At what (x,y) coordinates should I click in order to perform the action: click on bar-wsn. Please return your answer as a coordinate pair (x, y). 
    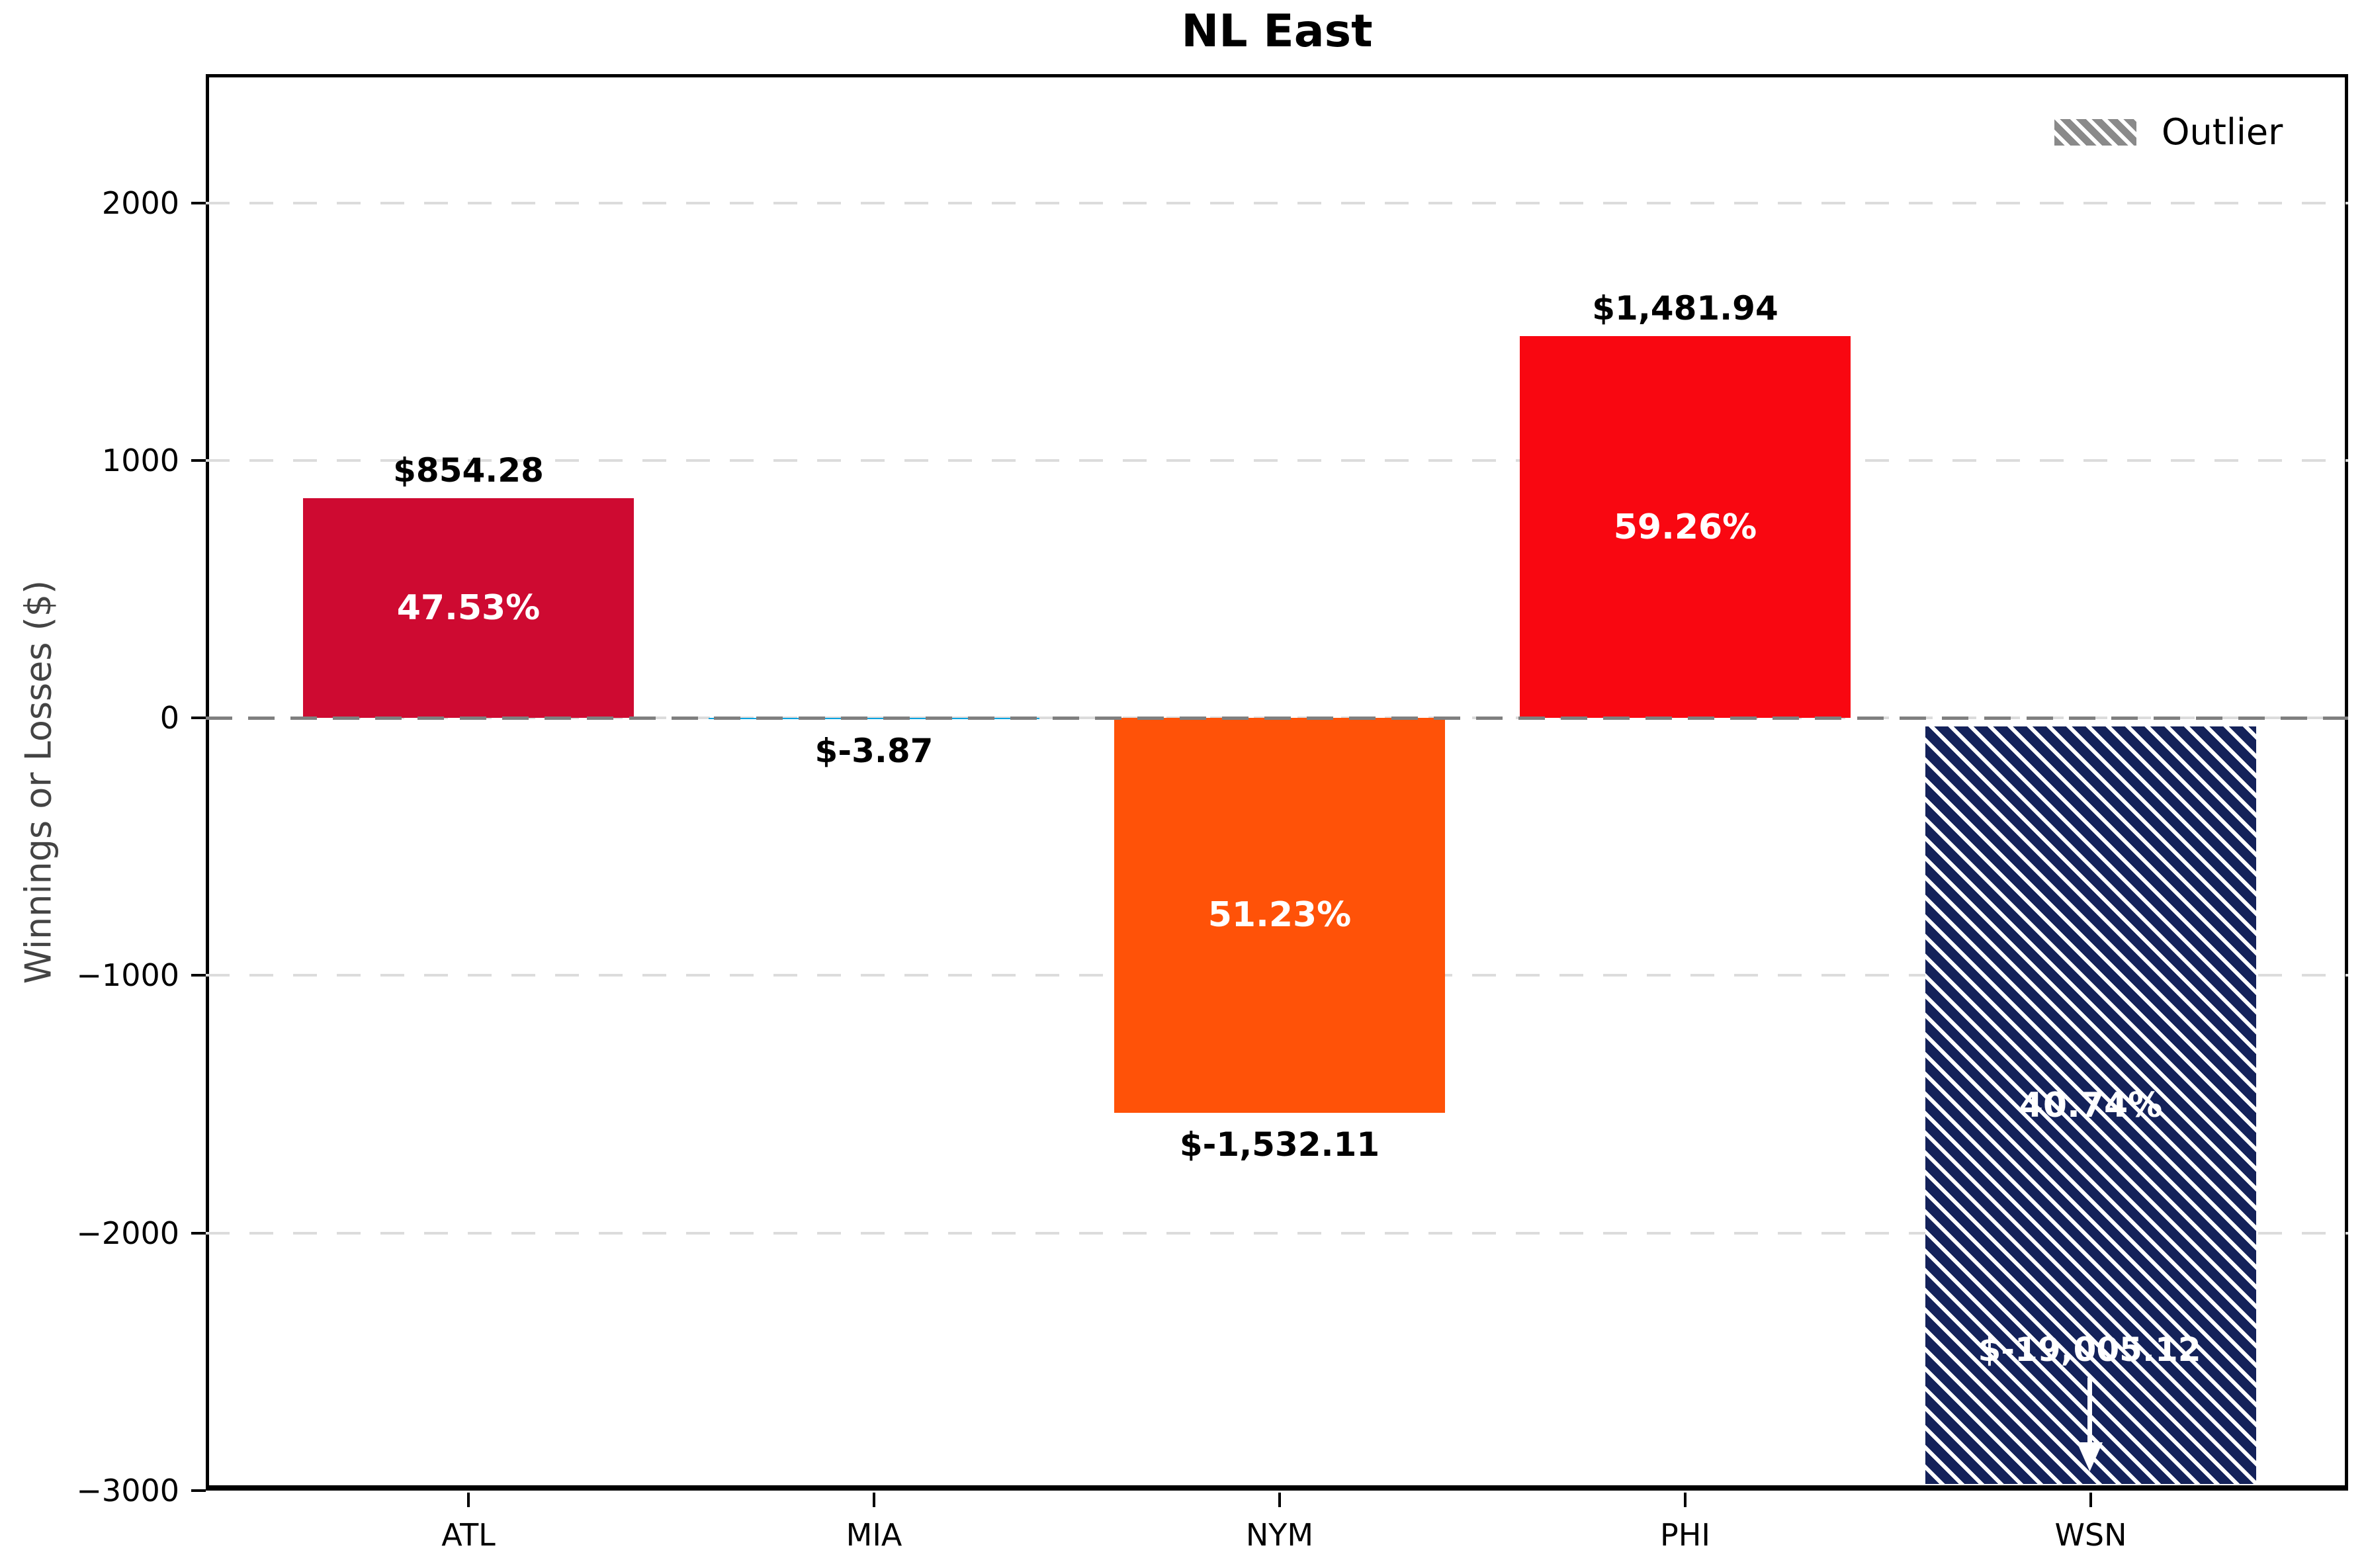
    Looking at the image, I should click on (2090, 1105).